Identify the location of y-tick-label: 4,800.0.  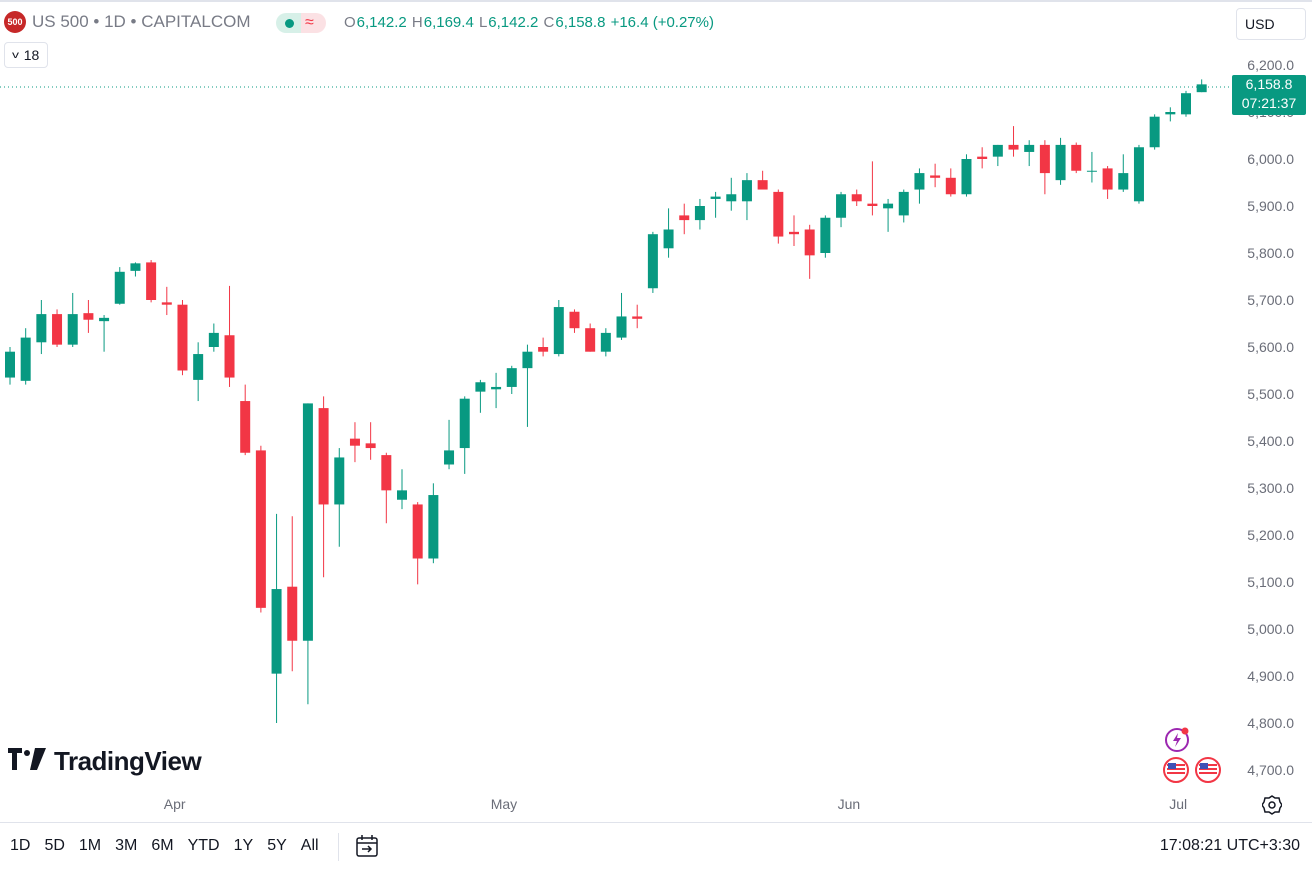
(1270, 723).